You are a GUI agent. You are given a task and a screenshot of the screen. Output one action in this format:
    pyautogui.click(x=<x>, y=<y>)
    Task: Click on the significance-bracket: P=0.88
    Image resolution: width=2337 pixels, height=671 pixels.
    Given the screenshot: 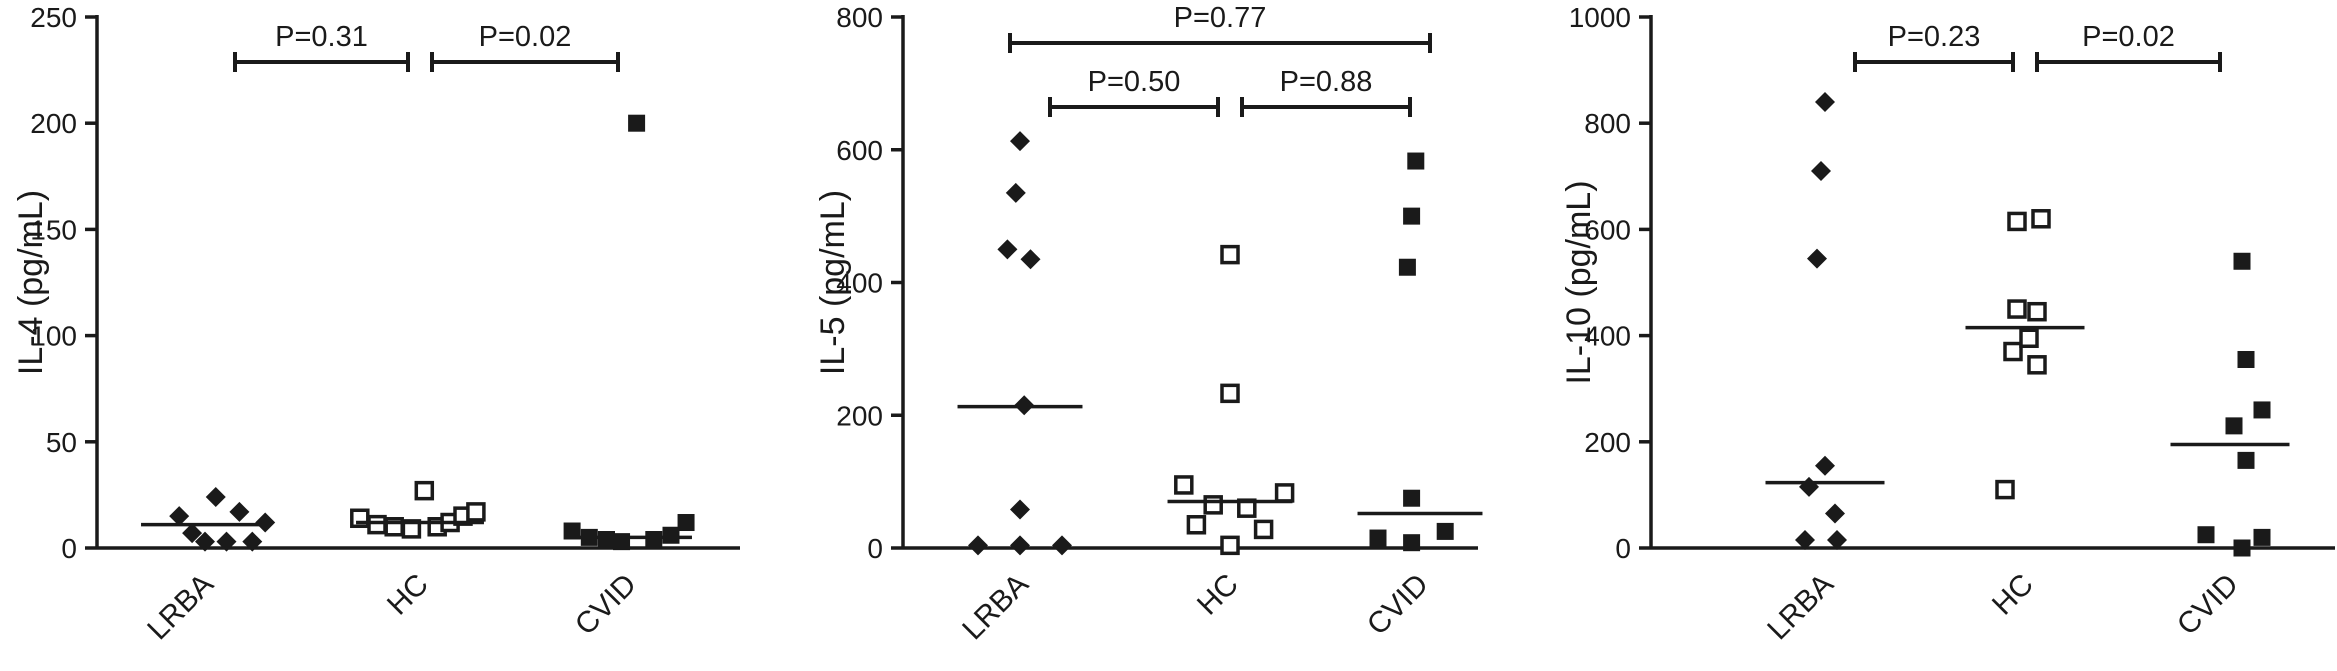 What is the action you would take?
    pyautogui.click(x=1326, y=91)
    